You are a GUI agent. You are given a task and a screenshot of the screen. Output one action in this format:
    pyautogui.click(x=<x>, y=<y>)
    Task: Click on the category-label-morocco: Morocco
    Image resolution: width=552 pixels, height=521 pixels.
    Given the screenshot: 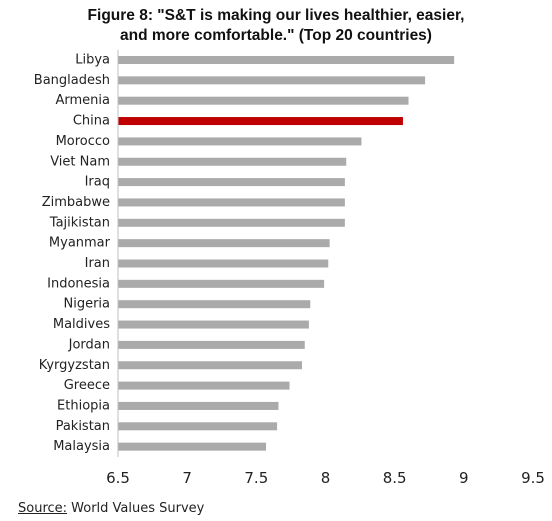 What is the action you would take?
    pyautogui.click(x=83, y=141)
    